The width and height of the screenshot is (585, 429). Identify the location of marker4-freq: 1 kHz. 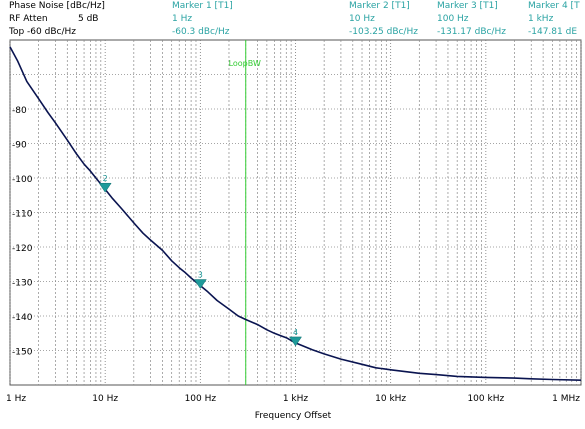
(541, 19).